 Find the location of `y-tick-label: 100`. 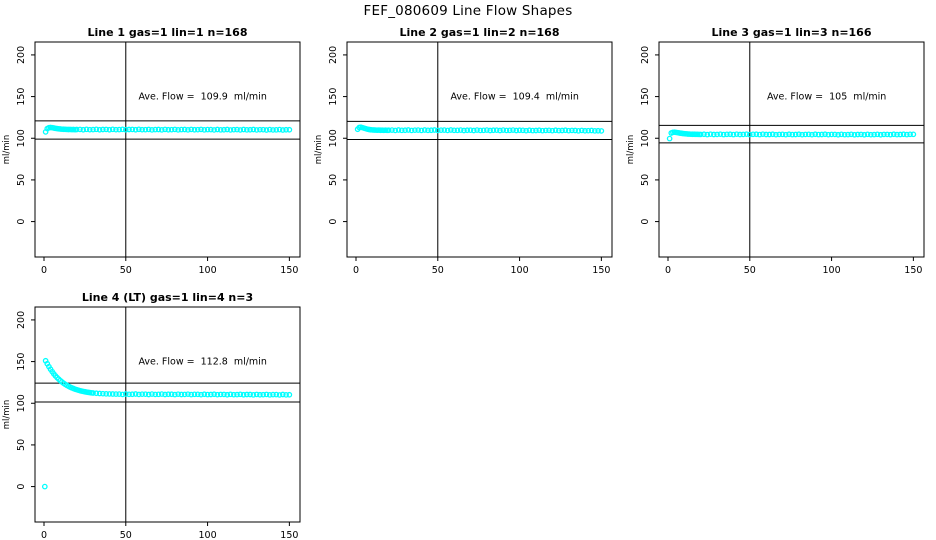

y-tick-label: 100 is located at coordinates (333, 138).